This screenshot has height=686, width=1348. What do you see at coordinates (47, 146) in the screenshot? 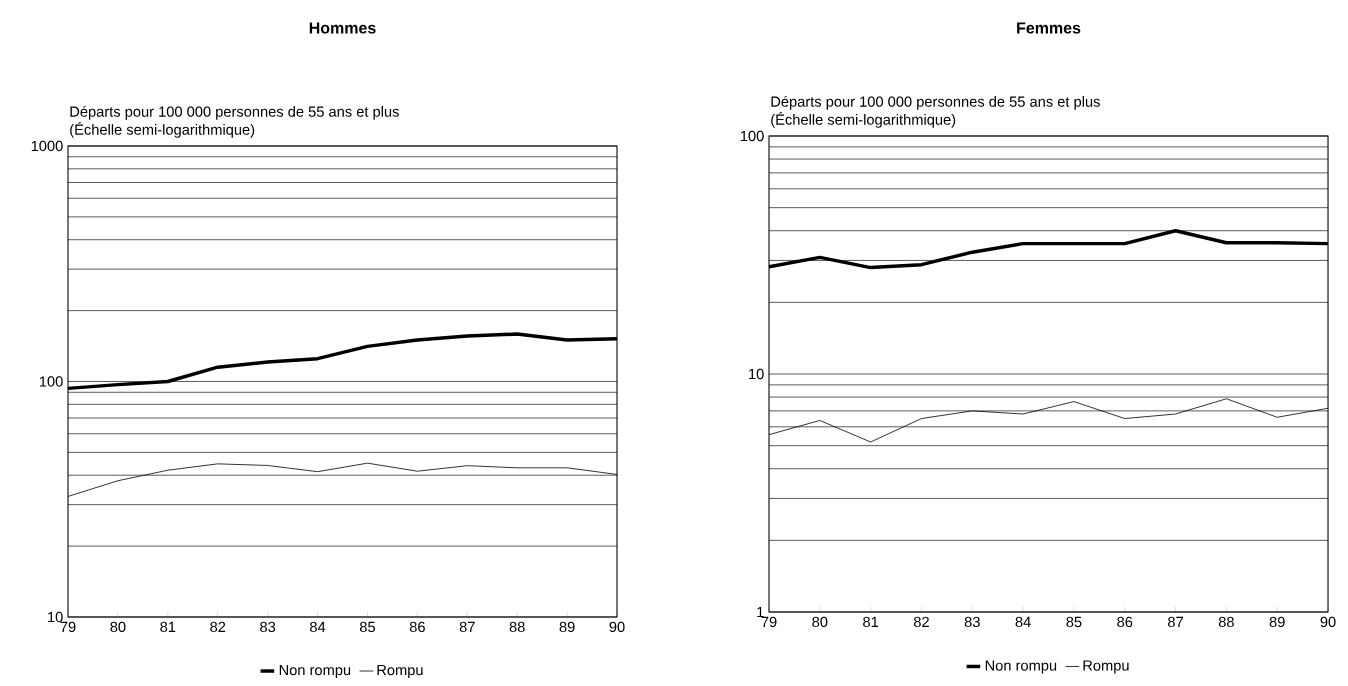
I see `y-tick-label: 1000` at bounding box center [47, 146].